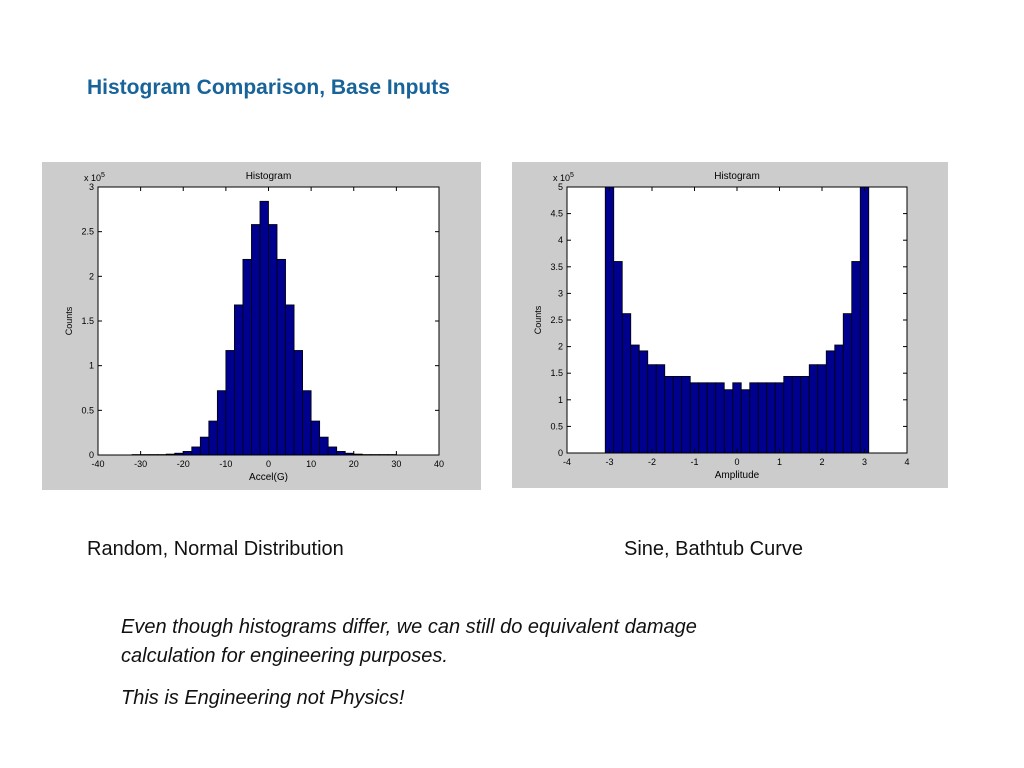 The width and height of the screenshot is (1024, 768). Describe the element at coordinates (140, 464) in the screenshot. I see `x-tick-label: -30` at that location.